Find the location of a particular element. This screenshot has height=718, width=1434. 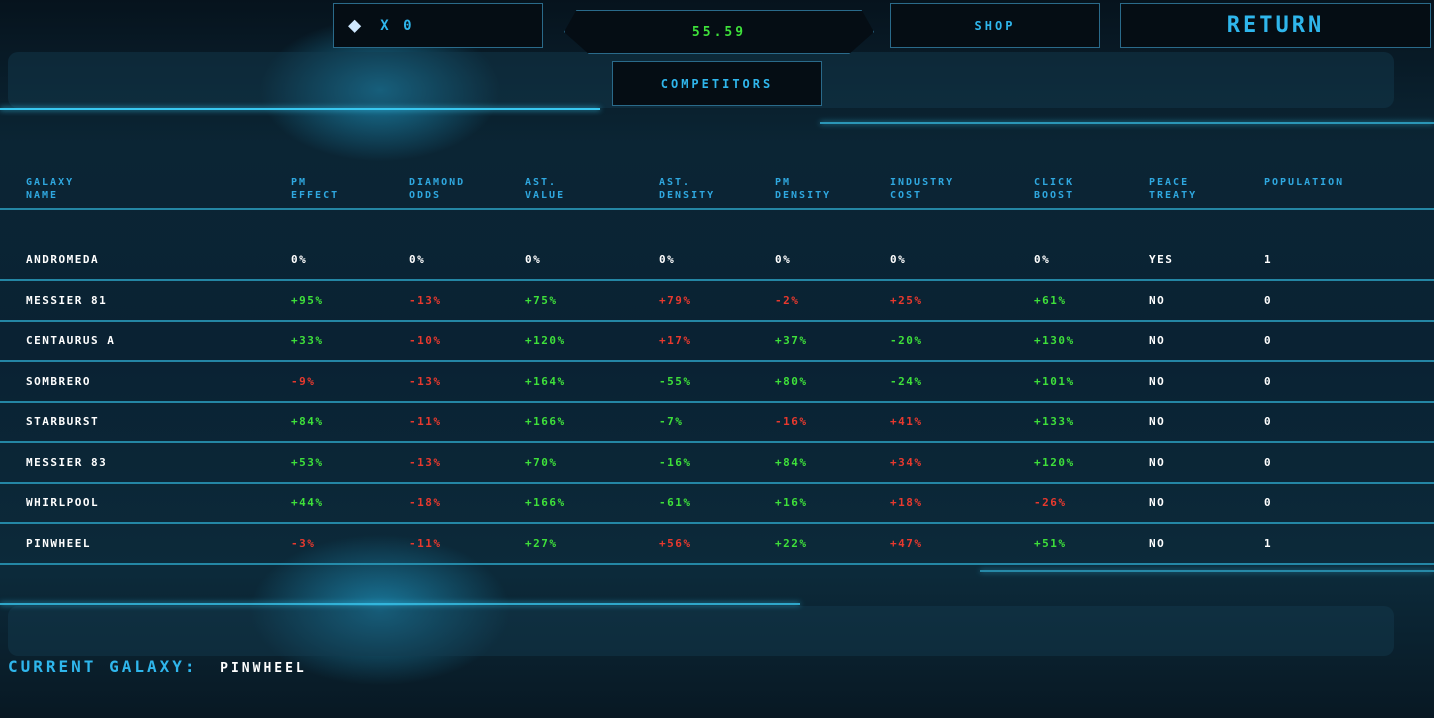

table-cell: +79% is located at coordinates (675, 300).